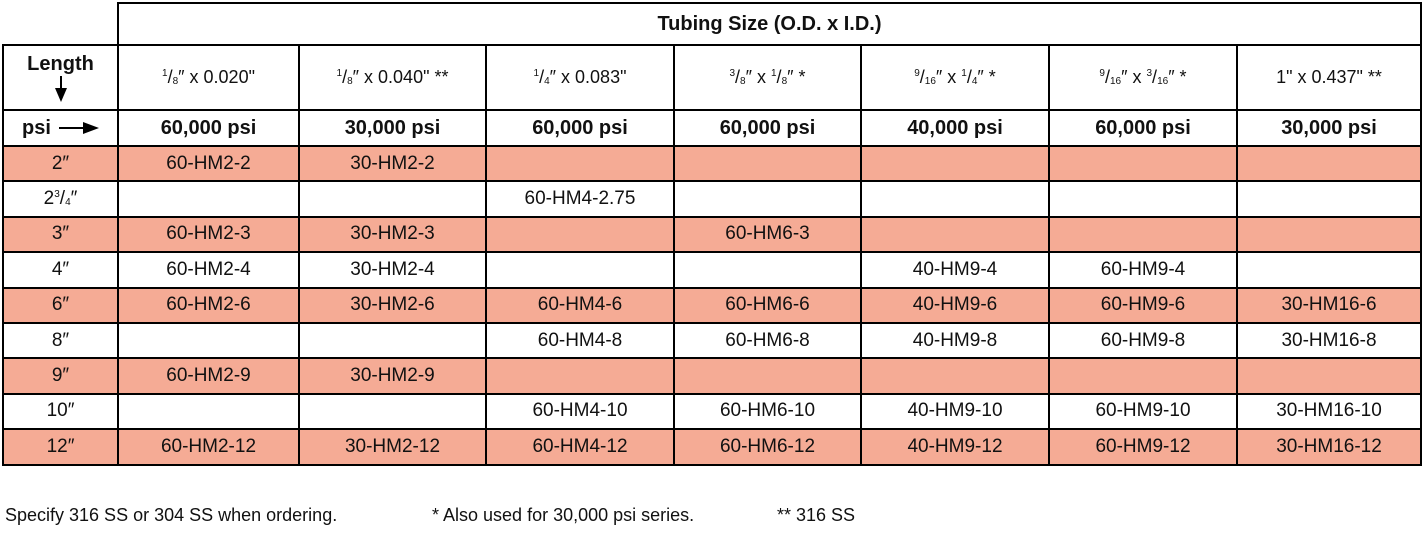  What do you see at coordinates (767, 305) in the screenshot?
I see `part-number: 60-HM6-6` at bounding box center [767, 305].